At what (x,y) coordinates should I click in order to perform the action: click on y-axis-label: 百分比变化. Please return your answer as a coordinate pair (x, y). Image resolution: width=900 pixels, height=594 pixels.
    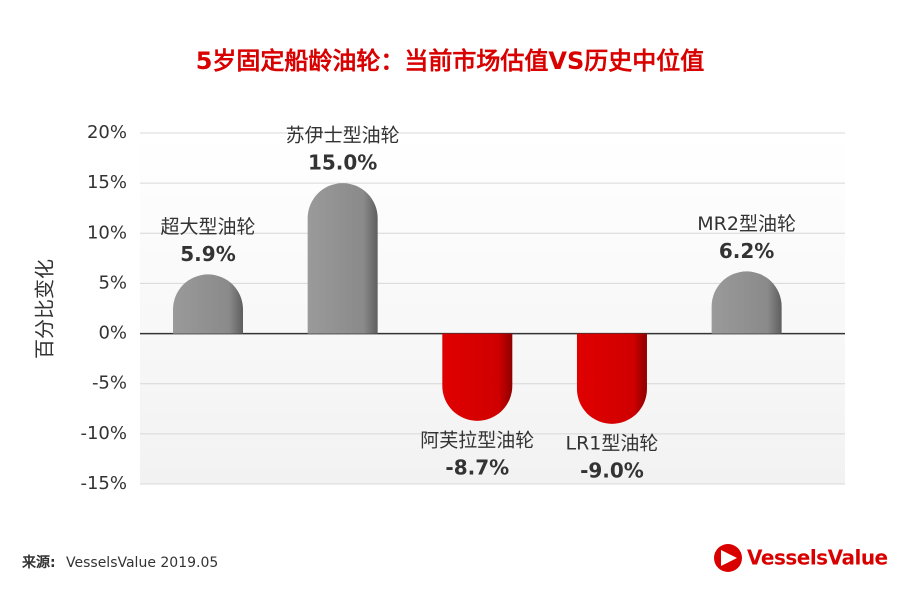
    Looking at the image, I should click on (45, 309).